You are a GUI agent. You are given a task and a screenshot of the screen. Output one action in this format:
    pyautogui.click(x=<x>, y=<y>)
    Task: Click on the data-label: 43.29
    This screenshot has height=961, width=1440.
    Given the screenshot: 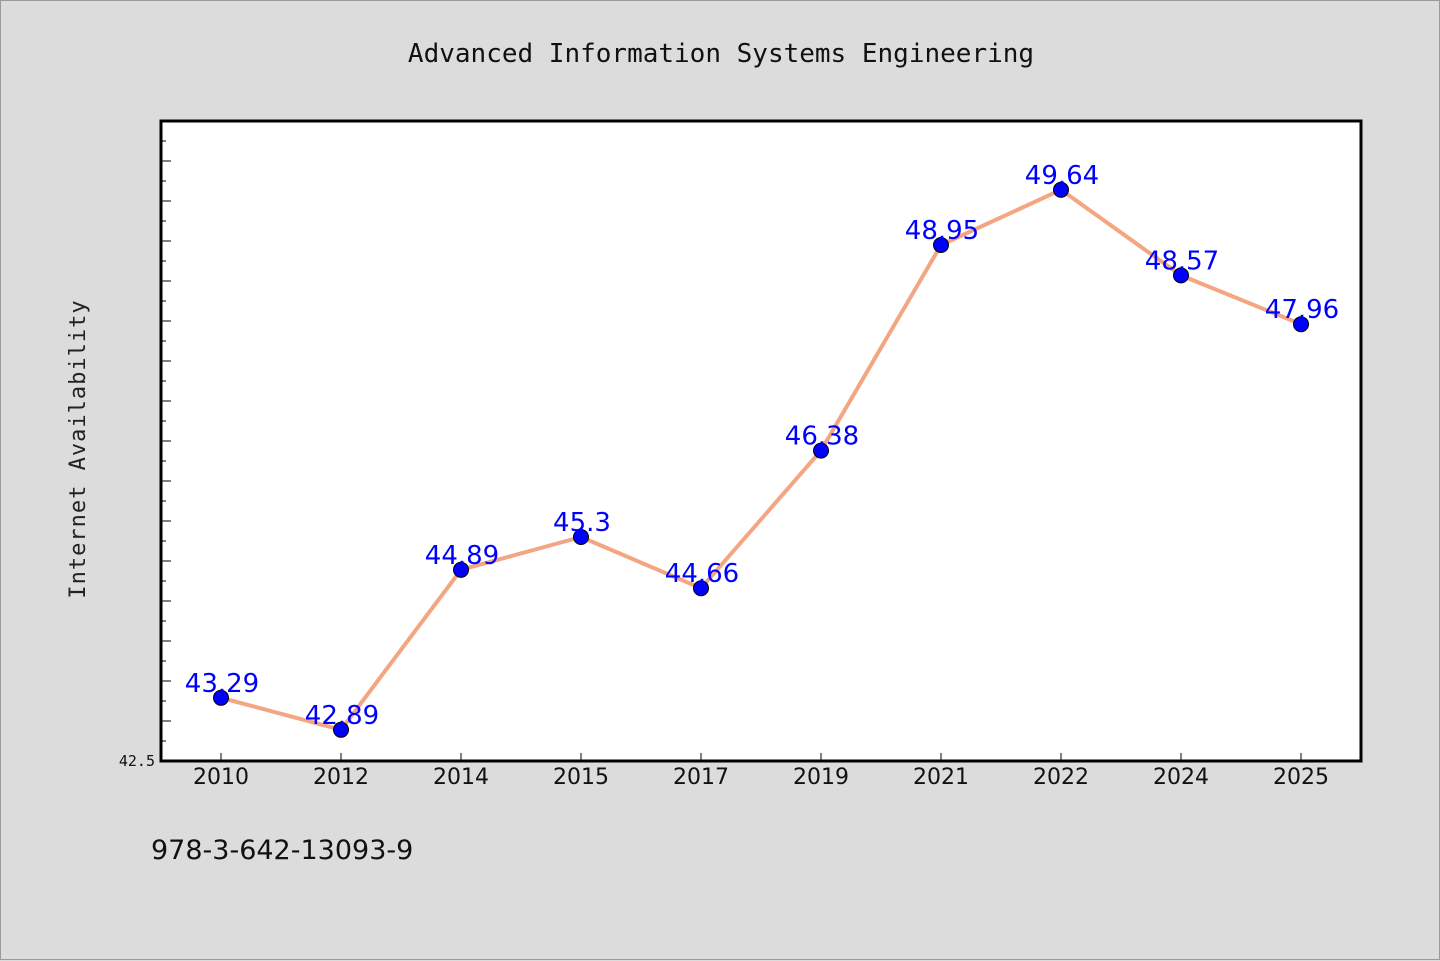 What is the action you would take?
    pyautogui.click(x=222, y=684)
    